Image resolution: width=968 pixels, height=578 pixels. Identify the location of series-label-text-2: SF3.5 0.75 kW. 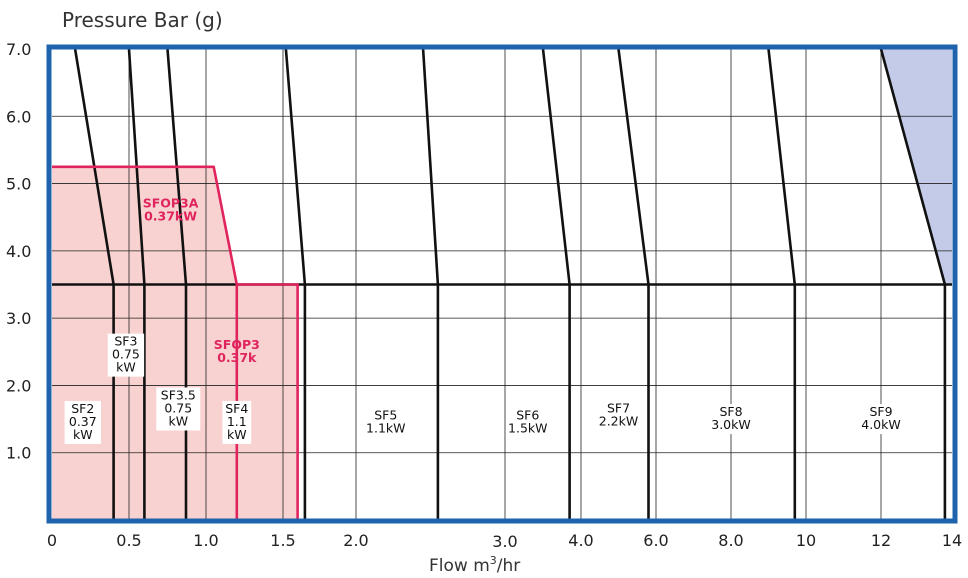
(178, 407).